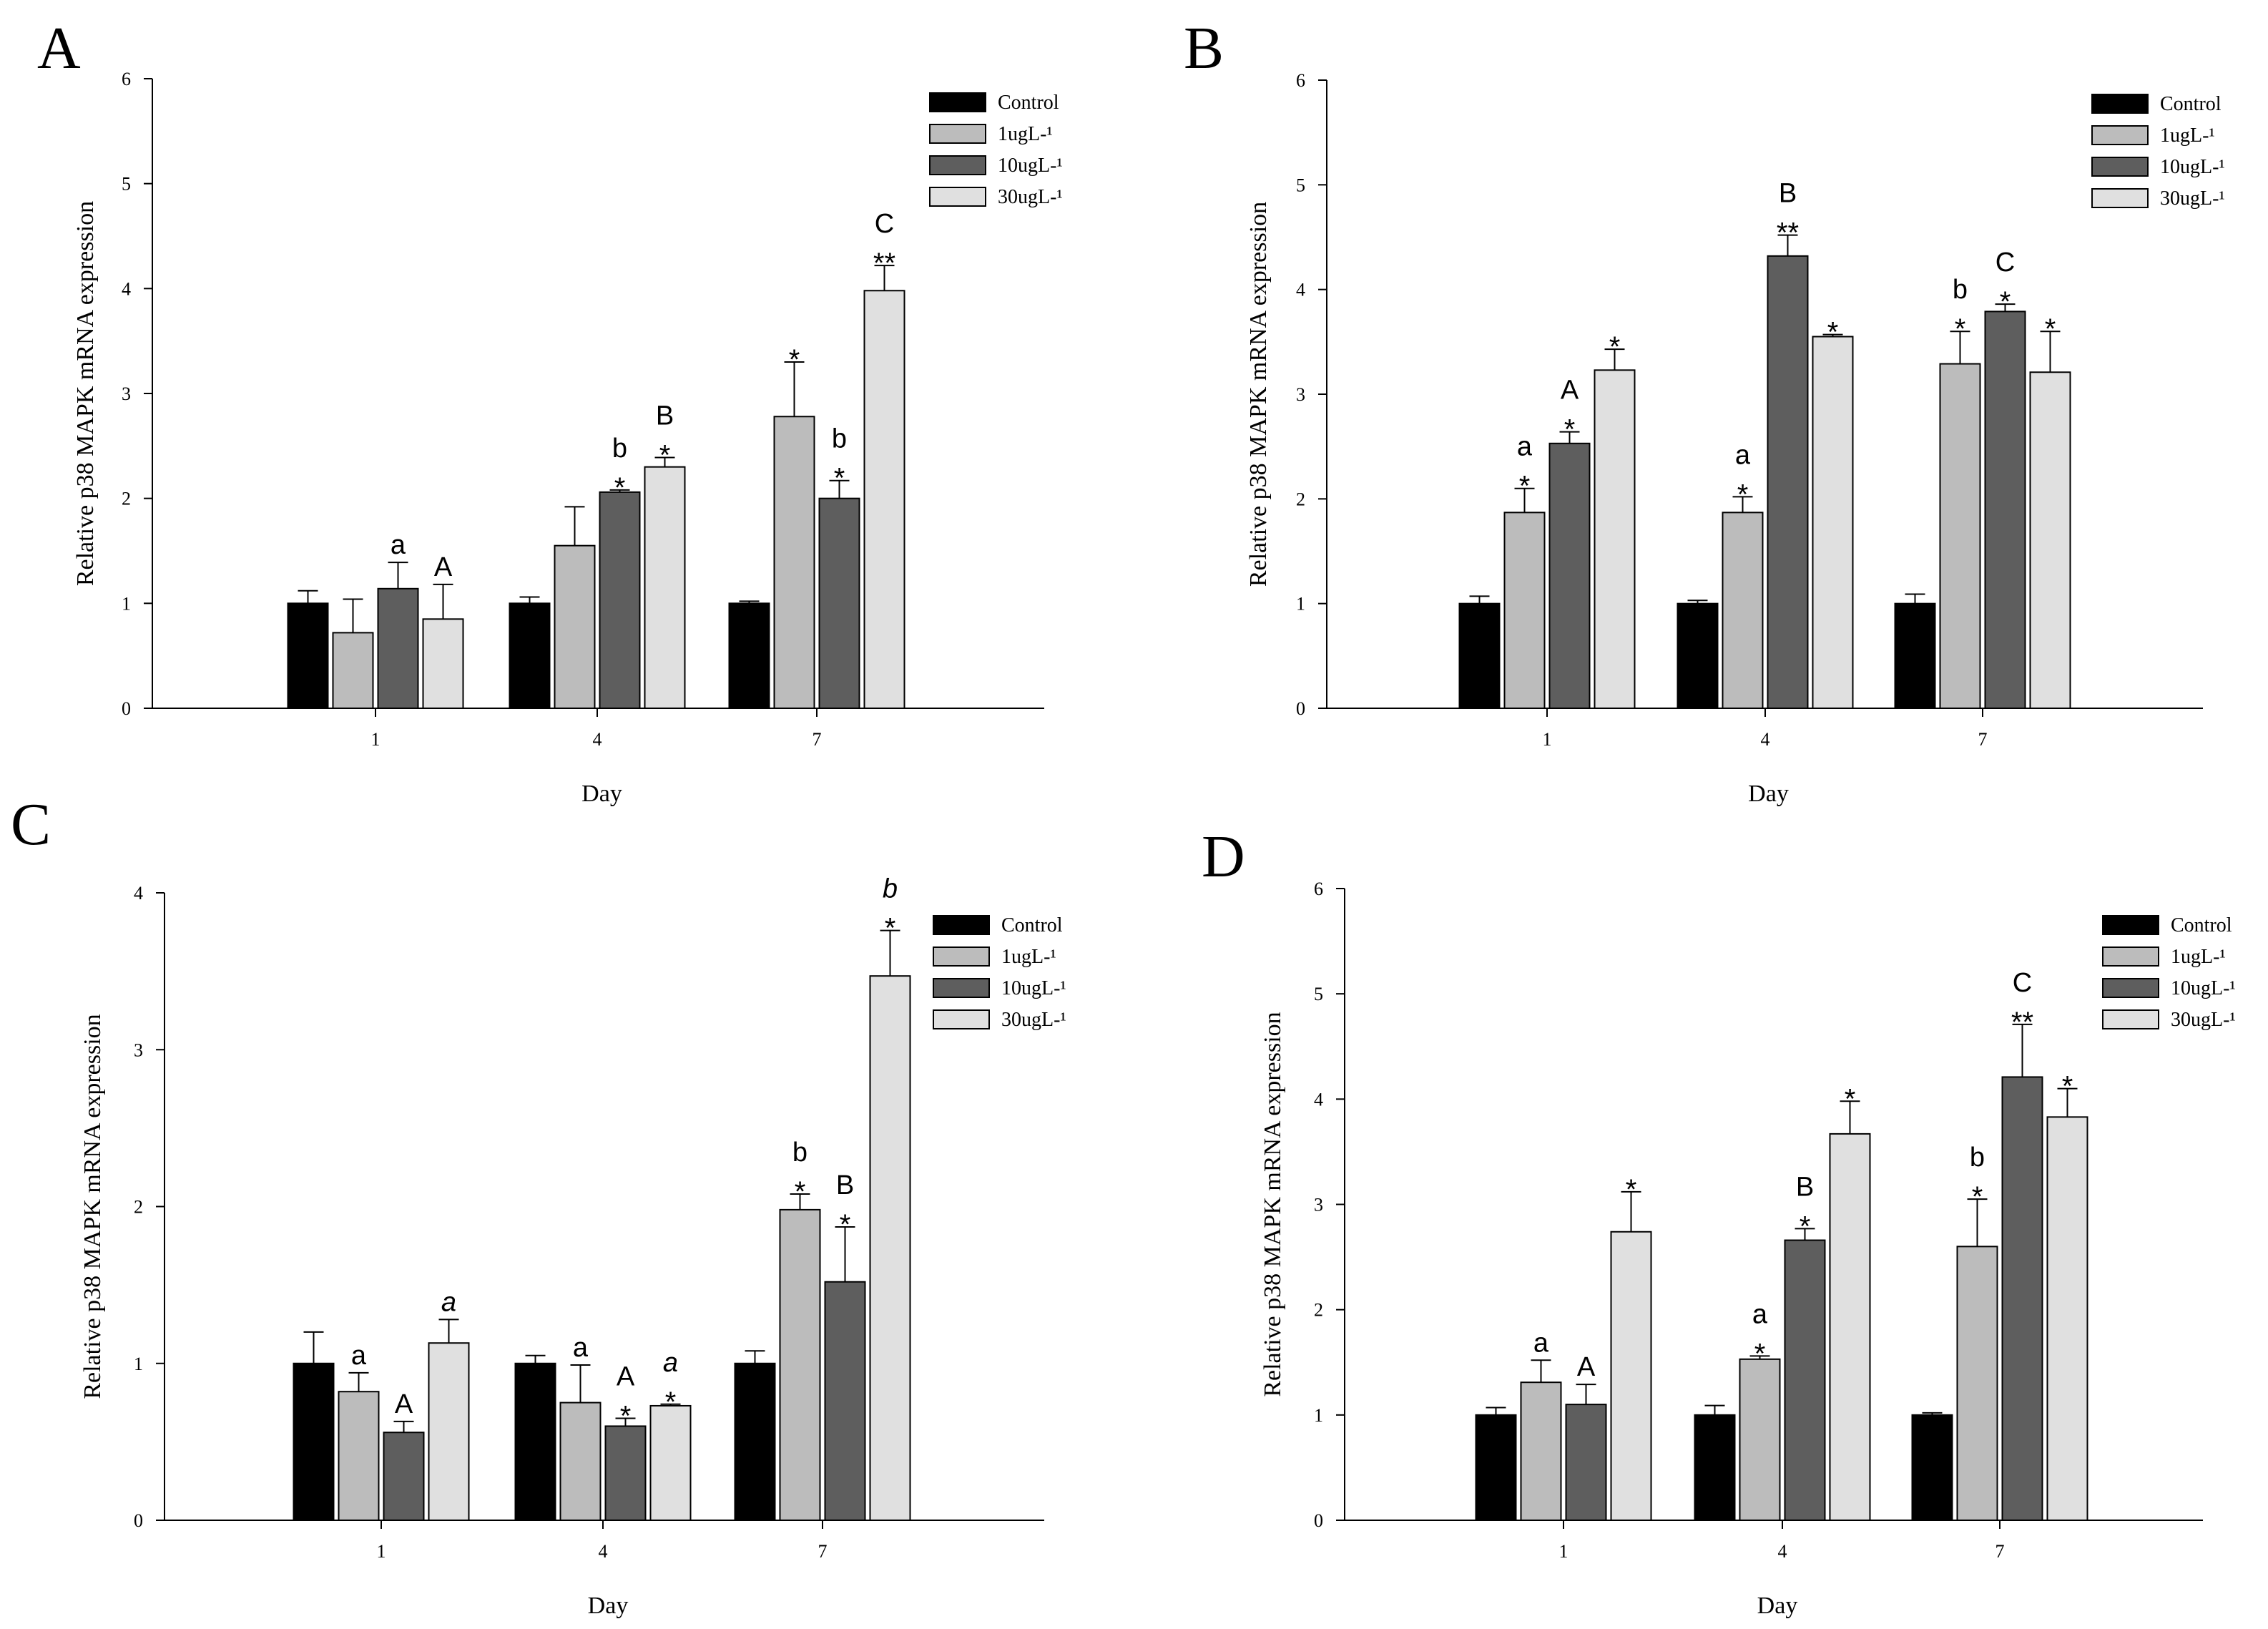  What do you see at coordinates (1300, 80) in the screenshot?
I see `y-tick-label: 6` at bounding box center [1300, 80].